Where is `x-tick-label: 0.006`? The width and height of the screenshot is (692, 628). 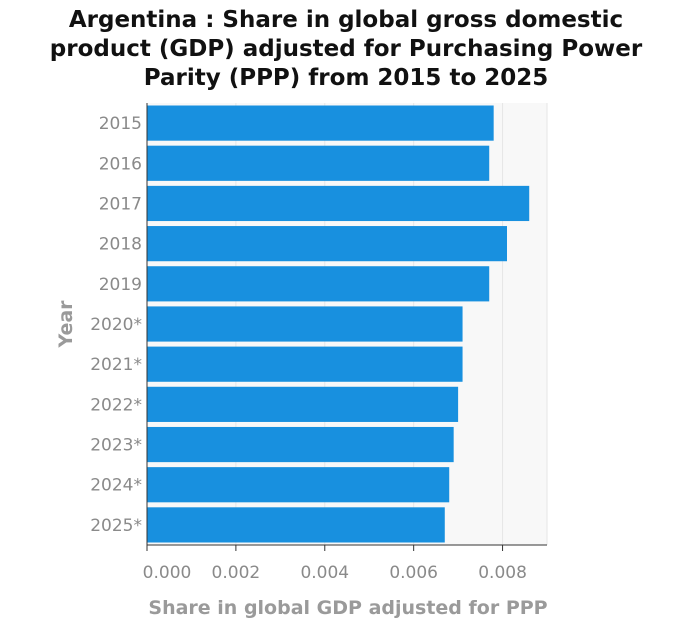 x-tick-label: 0.006 is located at coordinates (413, 573).